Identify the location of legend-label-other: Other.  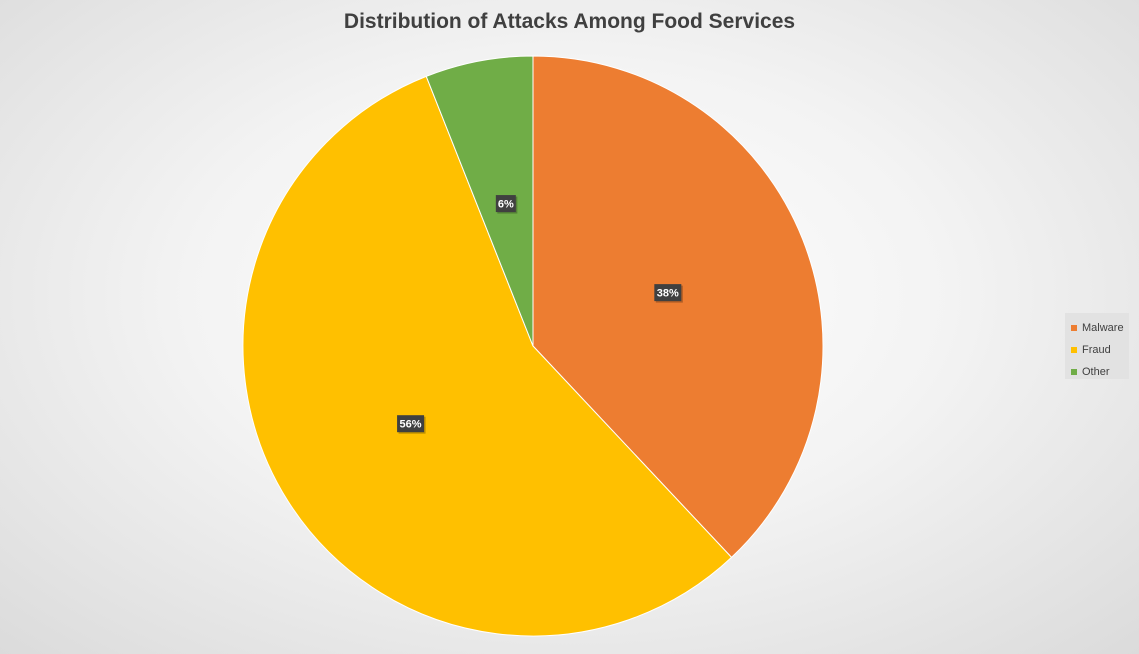
(1096, 372).